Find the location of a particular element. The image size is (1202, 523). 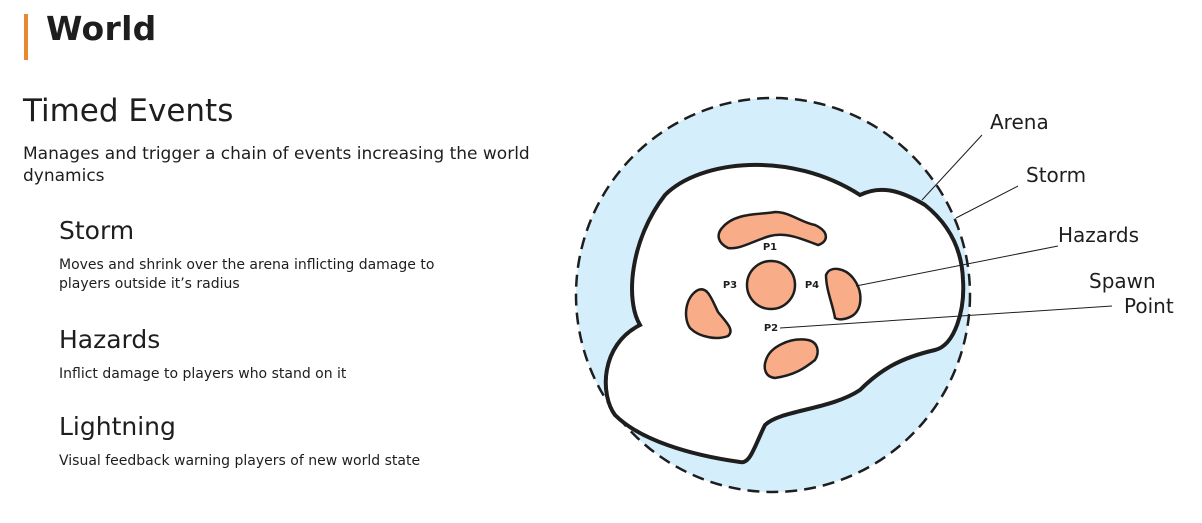

title-accent-bar is located at coordinates (26, 37).